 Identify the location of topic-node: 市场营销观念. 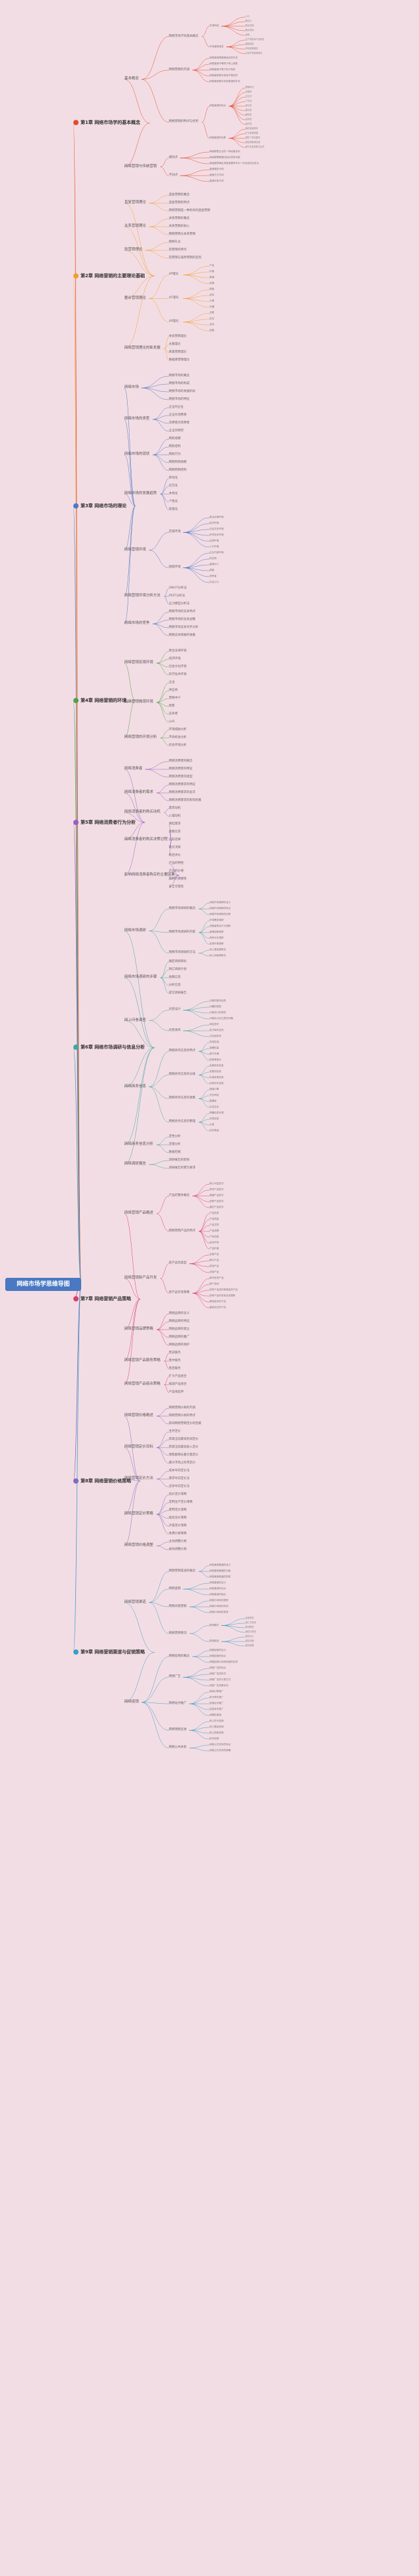
(217, 46).